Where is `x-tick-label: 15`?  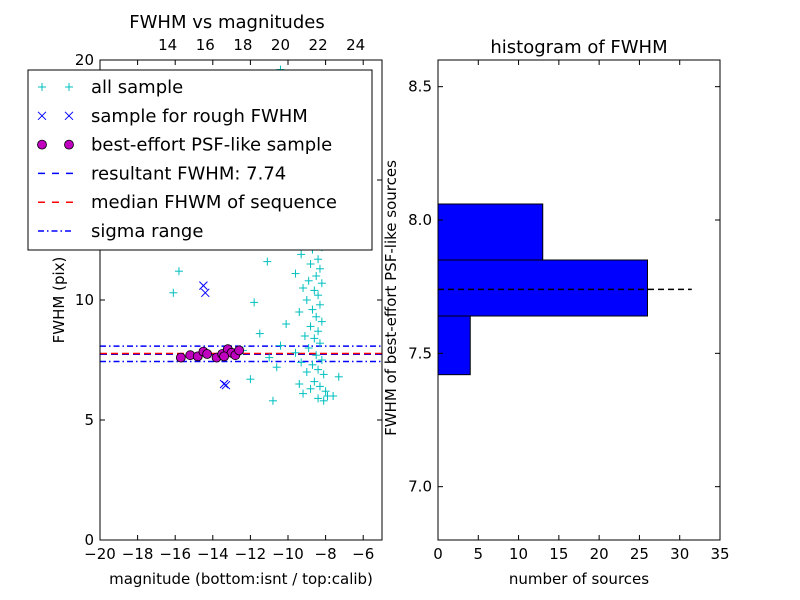
x-tick-label: 15 is located at coordinates (558, 554).